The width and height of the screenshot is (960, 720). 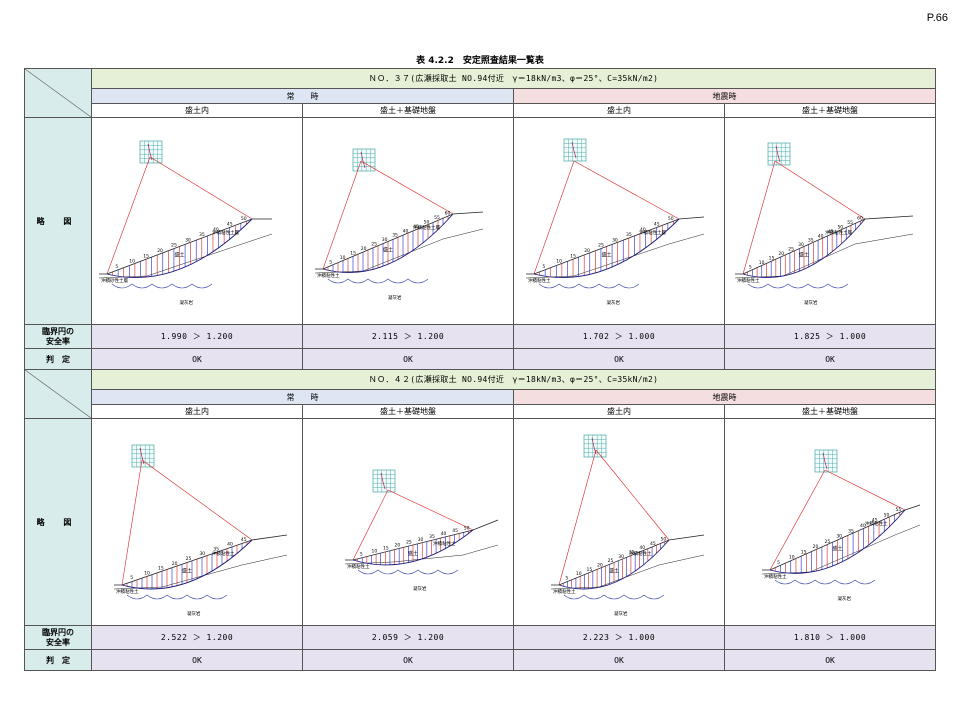 What do you see at coordinates (197, 110) in the screenshot?
I see `section-header-embank: 盛土内` at bounding box center [197, 110].